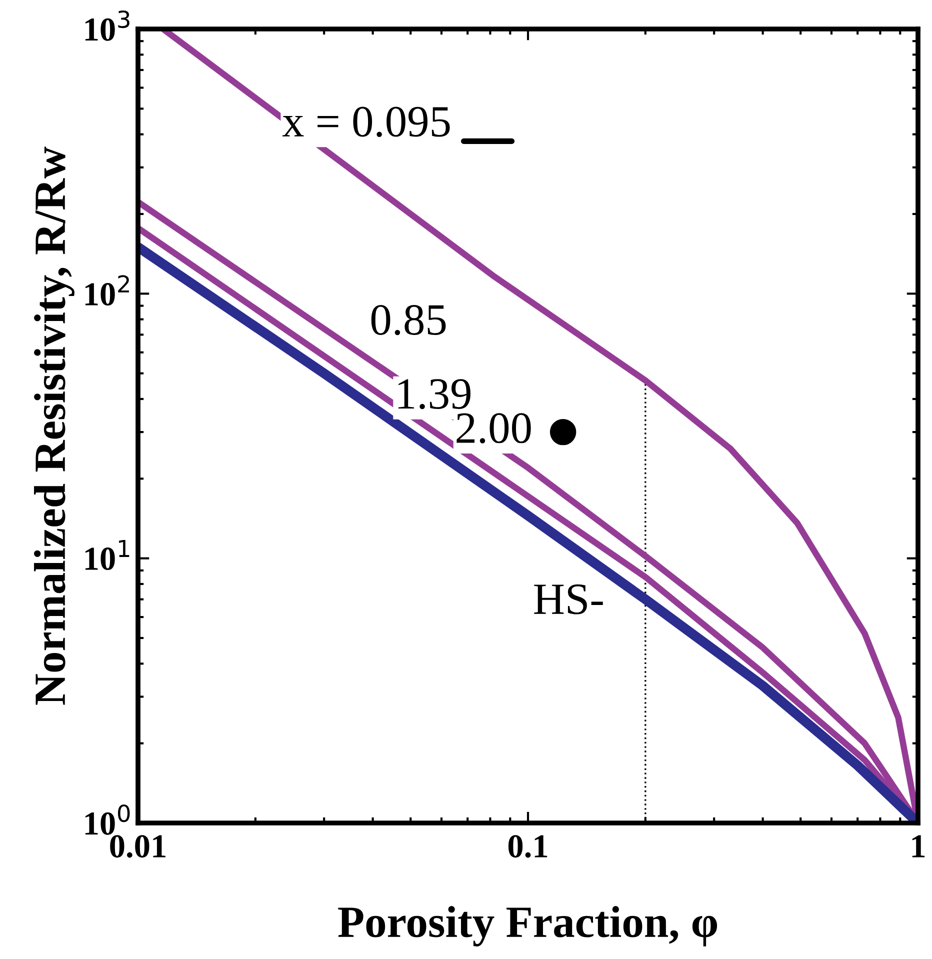  I want to click on x-tick-label: 0.01, so click(138, 846).